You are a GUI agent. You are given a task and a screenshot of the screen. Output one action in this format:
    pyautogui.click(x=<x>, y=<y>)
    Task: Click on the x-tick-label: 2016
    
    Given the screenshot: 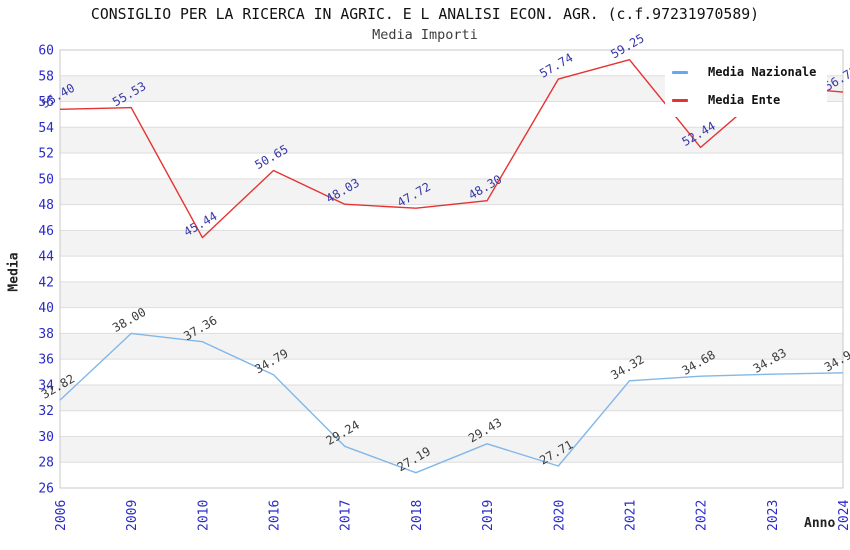 What is the action you would take?
    pyautogui.click(x=275, y=515)
    